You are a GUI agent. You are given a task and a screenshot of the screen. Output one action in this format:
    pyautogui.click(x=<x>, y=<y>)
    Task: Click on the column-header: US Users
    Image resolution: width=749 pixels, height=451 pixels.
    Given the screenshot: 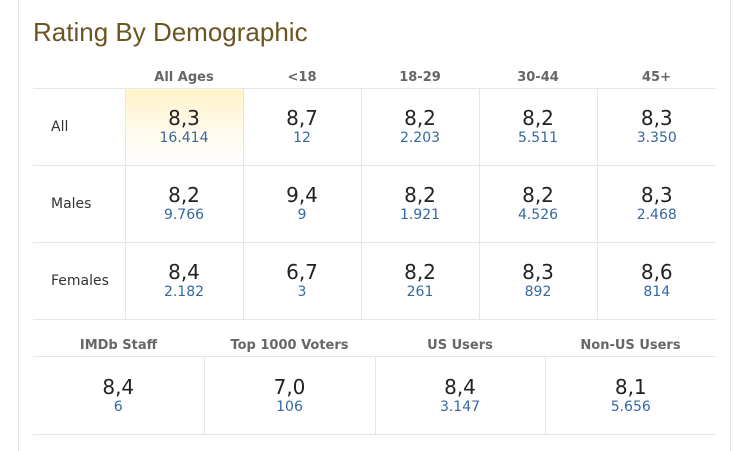 What is the action you would take?
    pyautogui.click(x=460, y=345)
    